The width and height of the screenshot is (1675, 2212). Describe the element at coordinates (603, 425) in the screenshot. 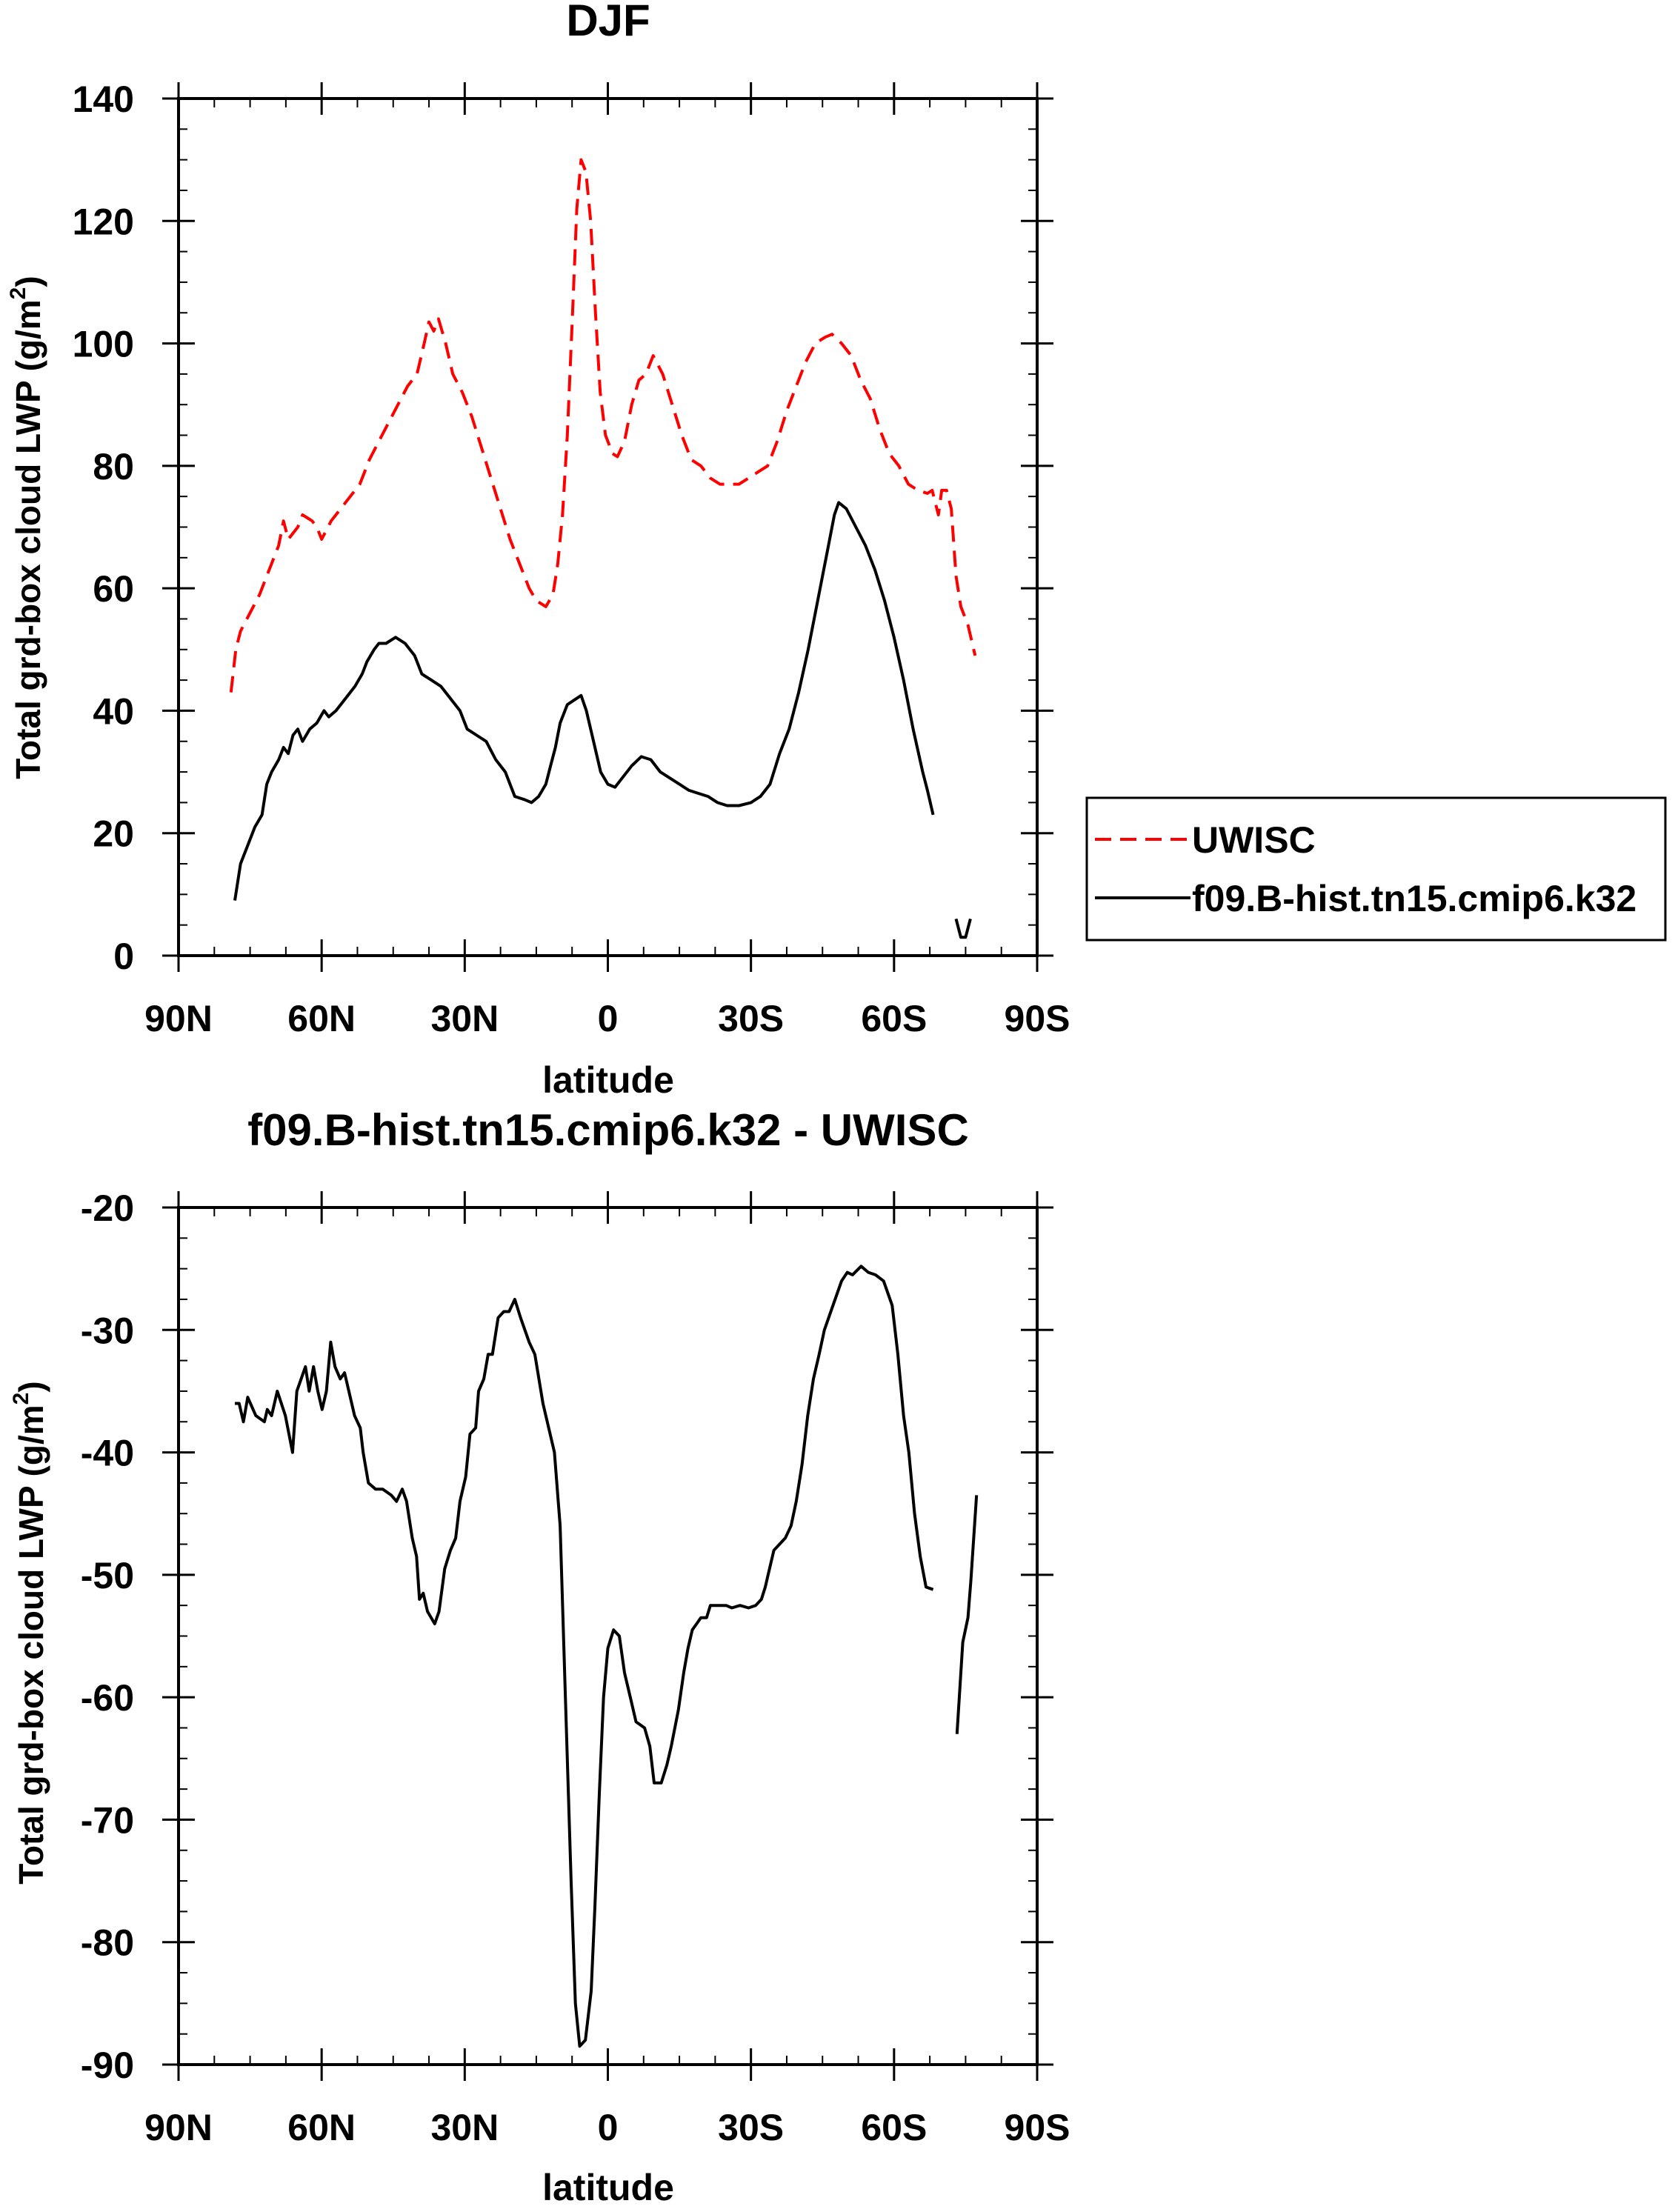

I see `series-line-uwisc` at that location.